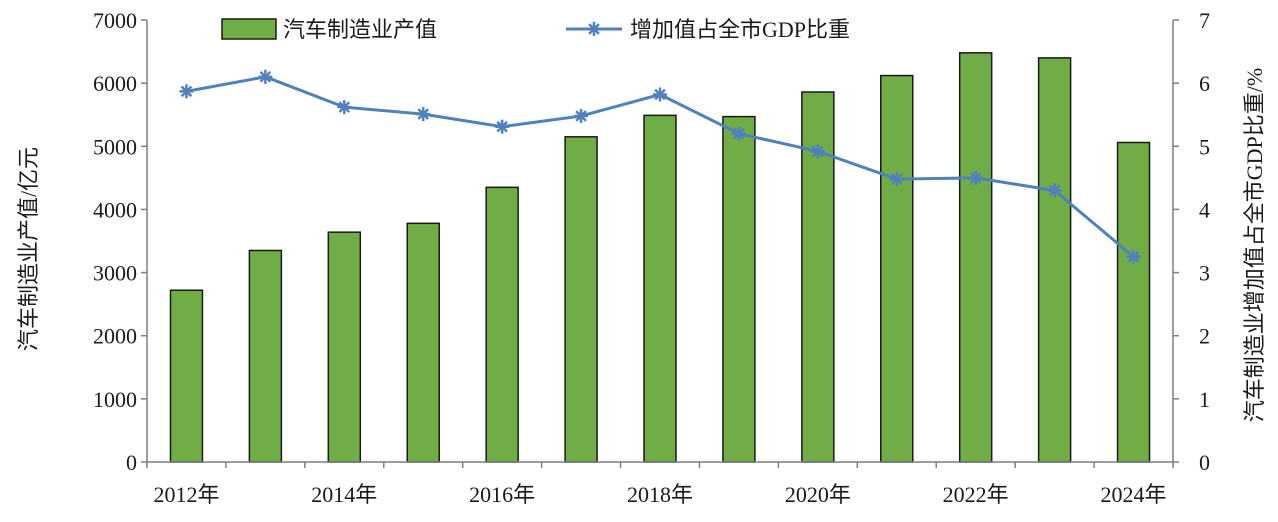 This screenshot has width=1278, height=522. I want to click on x-tick-label: 2020年, so click(818, 494).